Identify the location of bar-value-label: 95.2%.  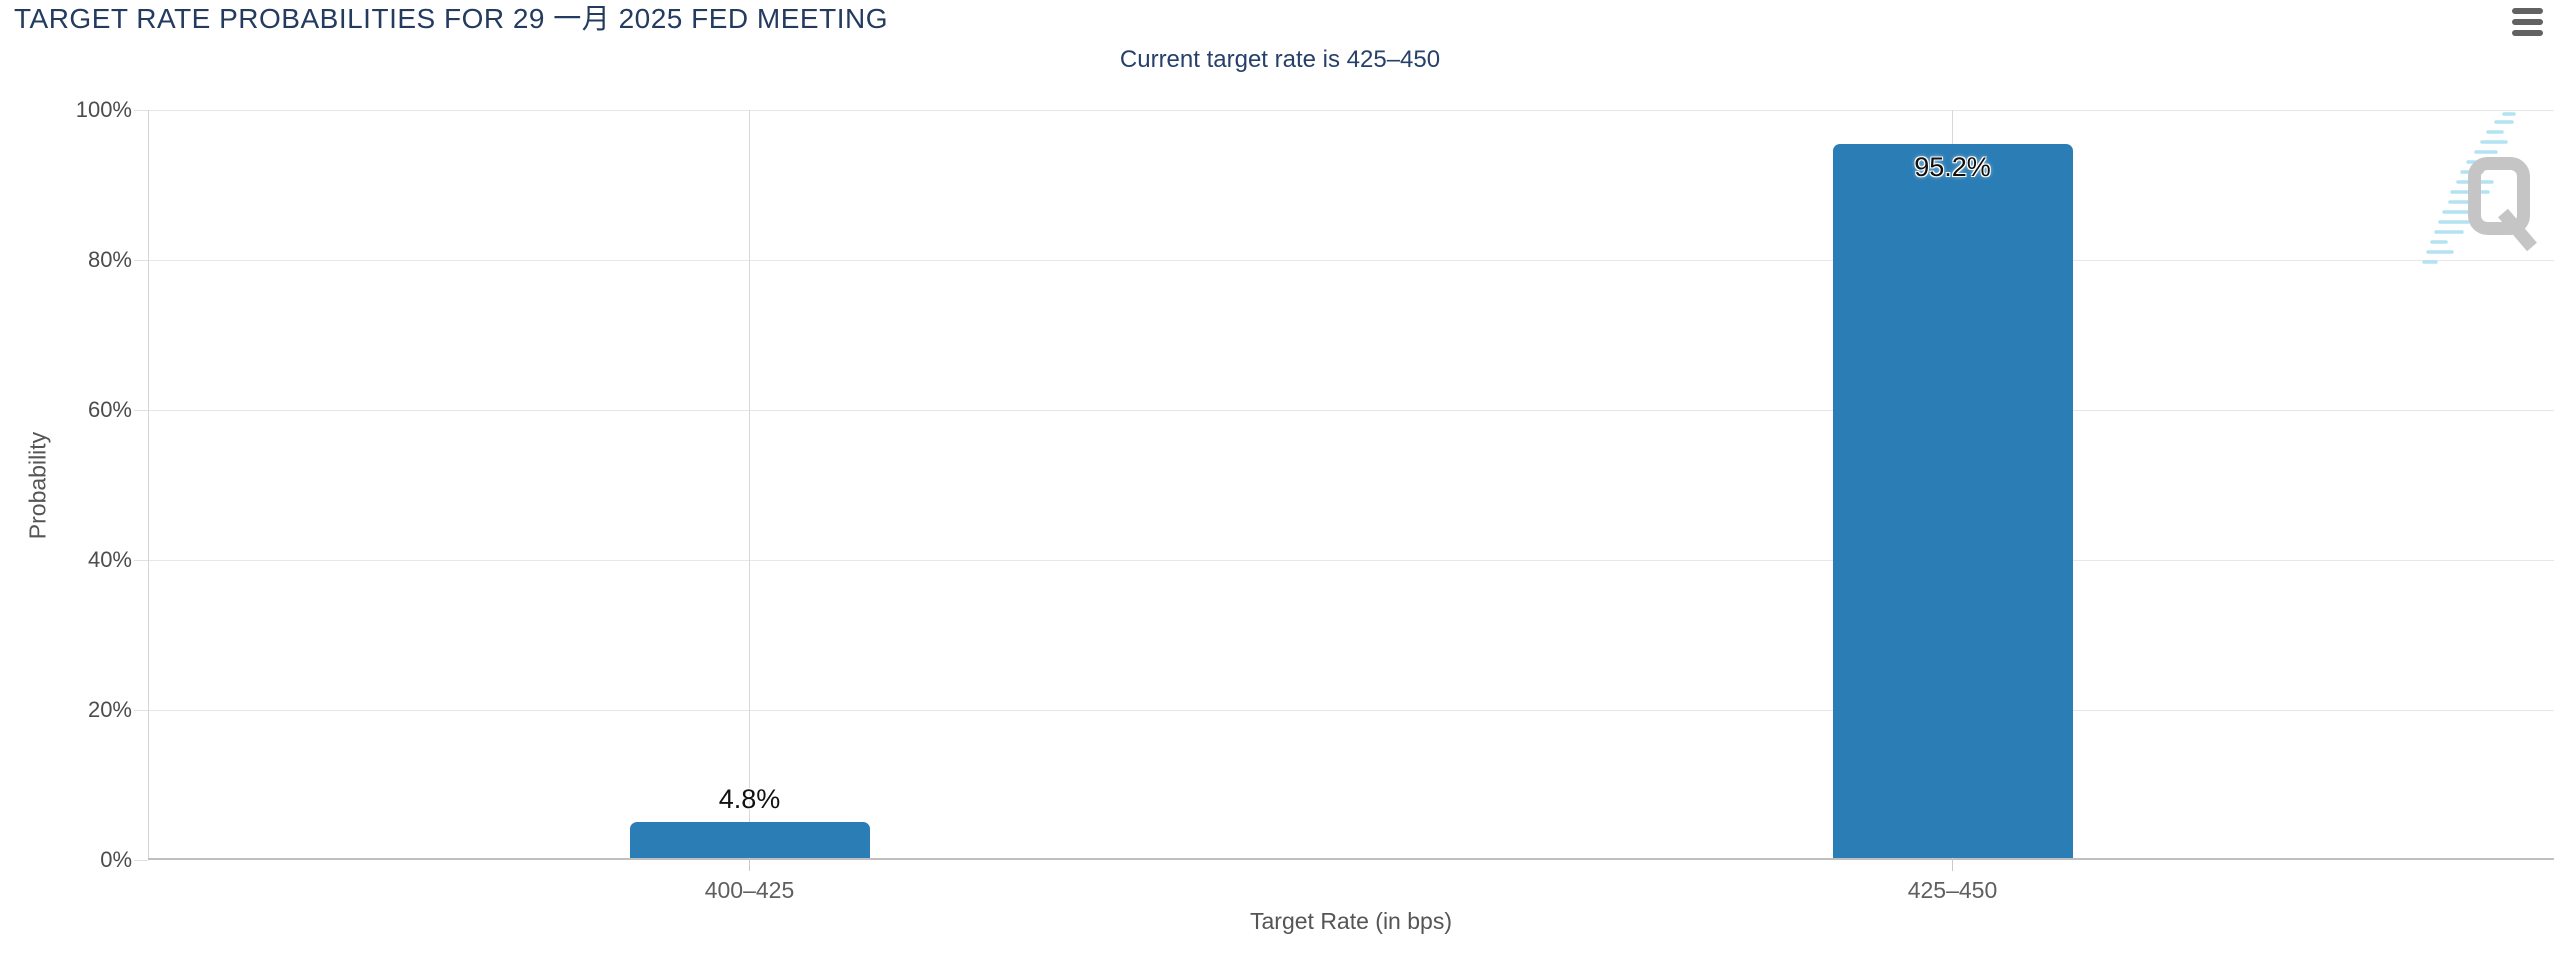
(1952, 167).